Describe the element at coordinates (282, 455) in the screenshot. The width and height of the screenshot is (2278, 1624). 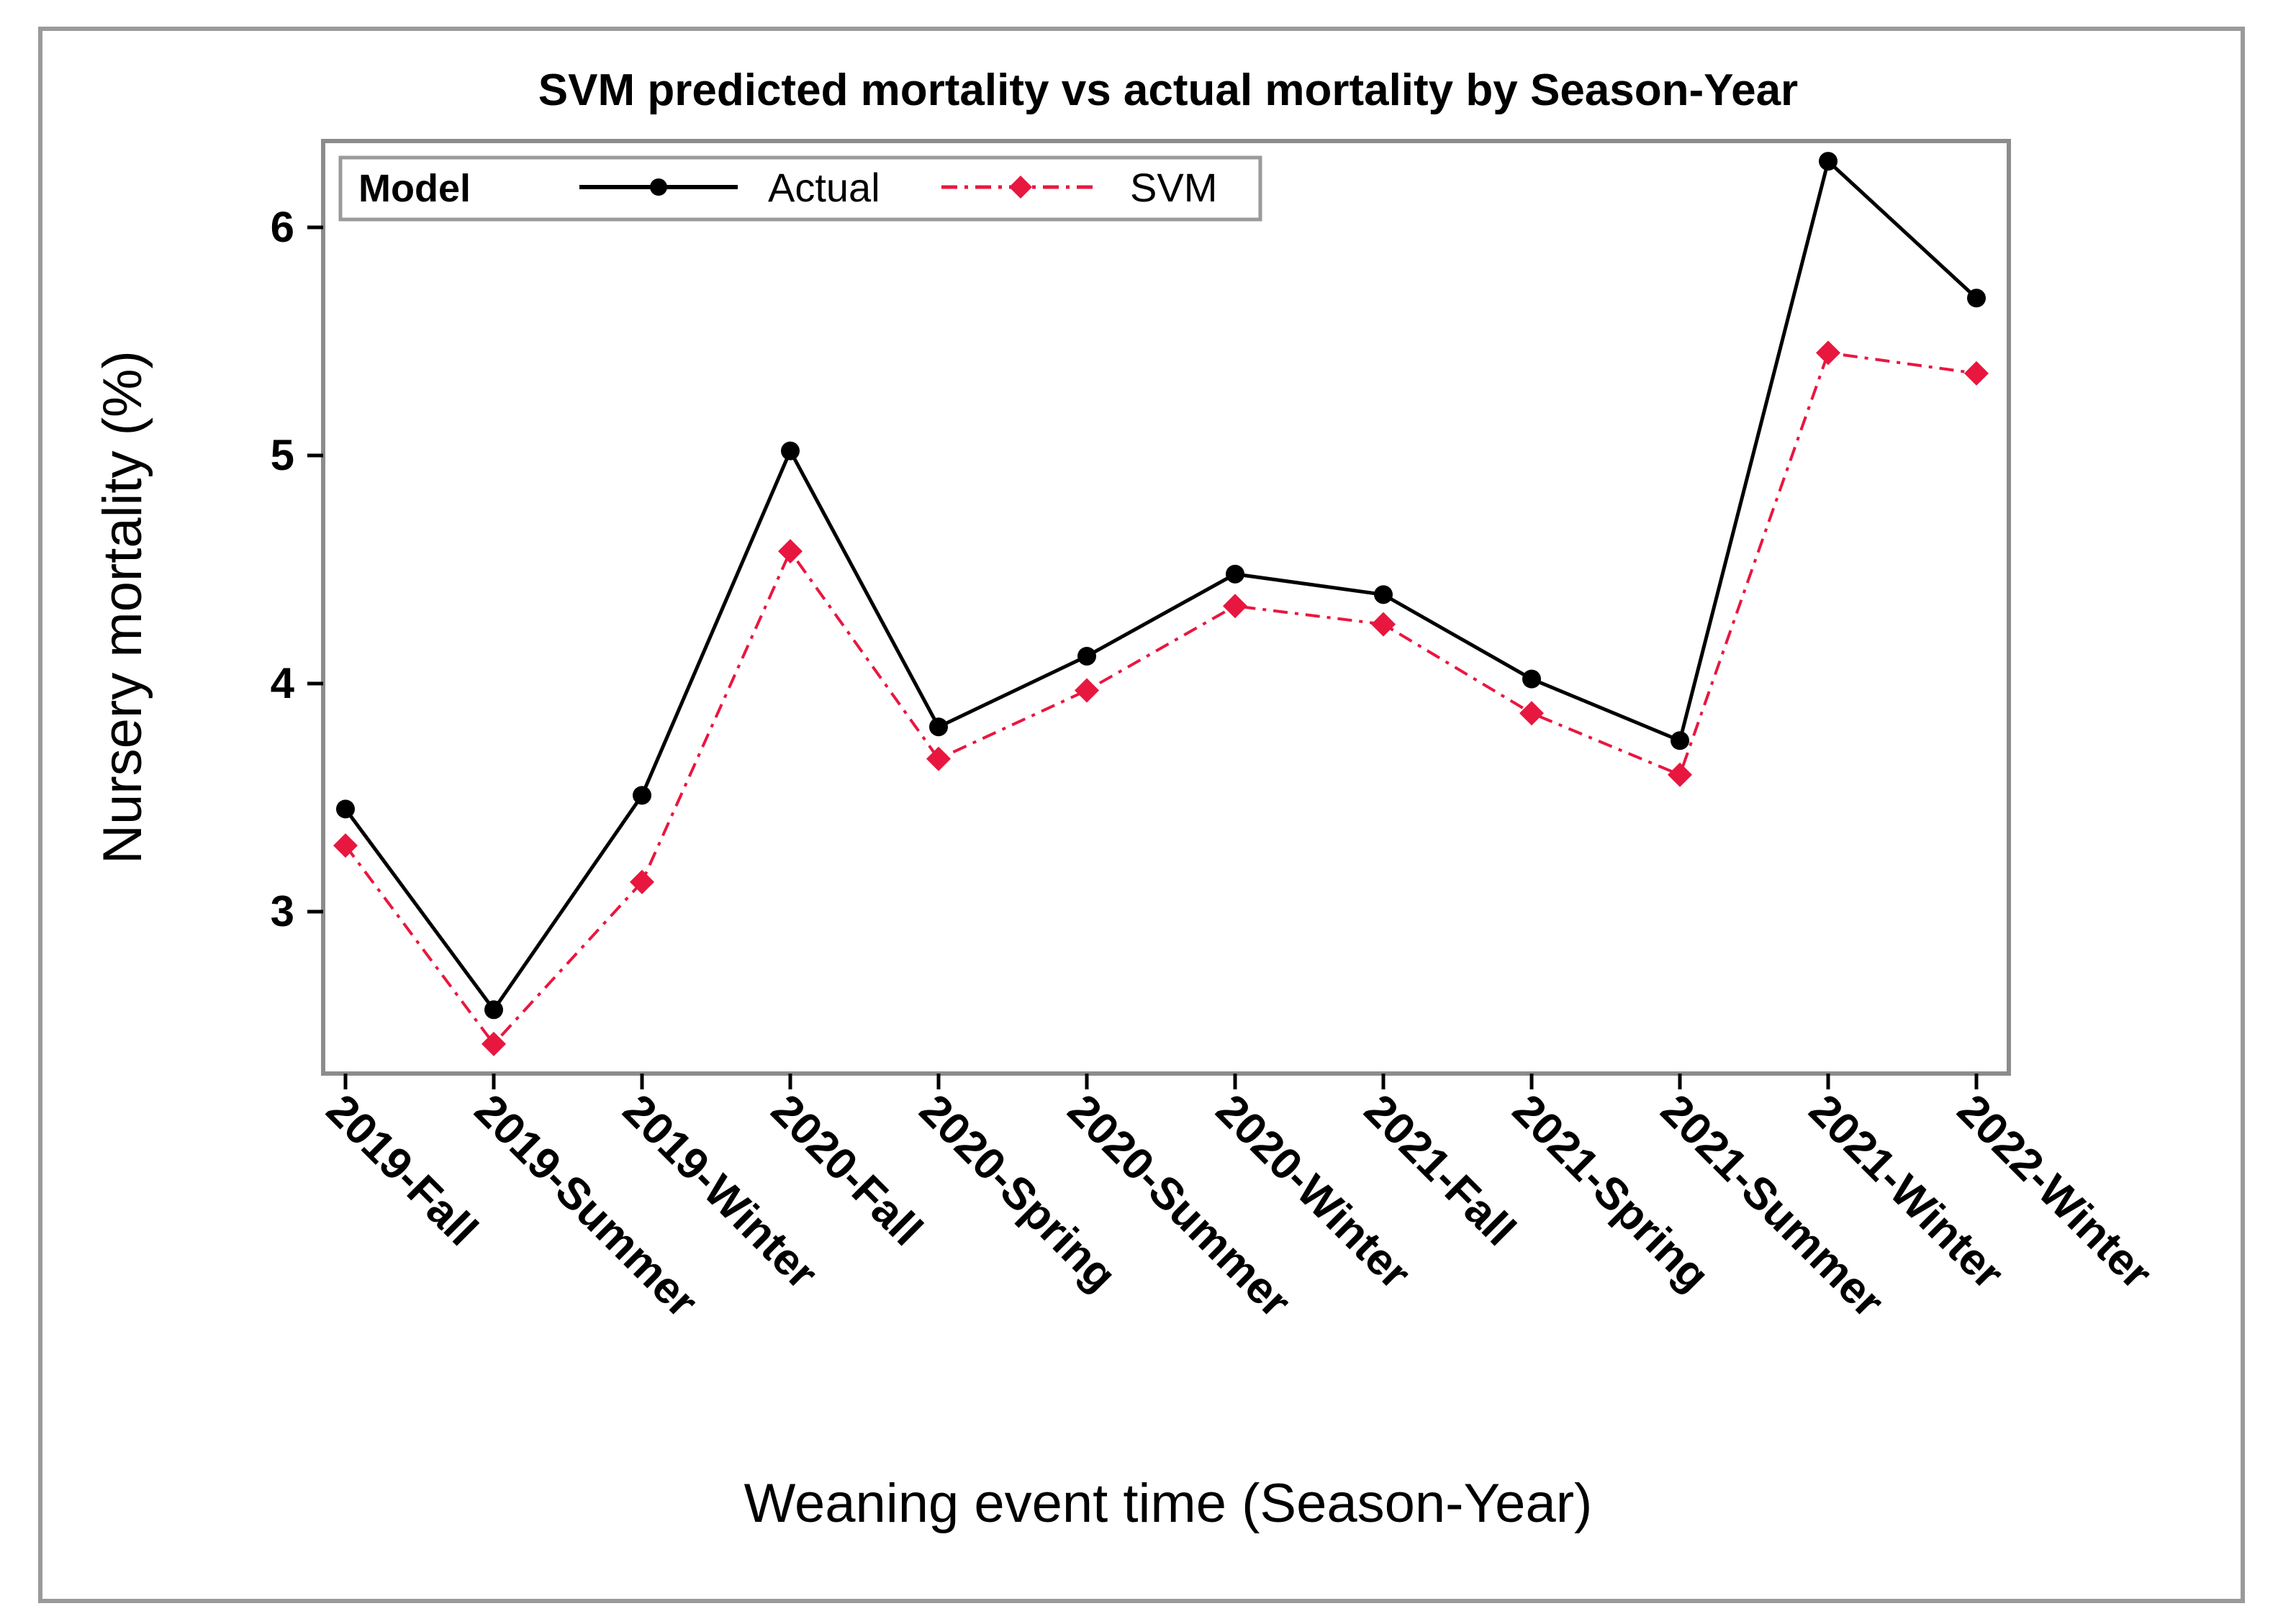
I see `y-tick-label: 5` at that location.